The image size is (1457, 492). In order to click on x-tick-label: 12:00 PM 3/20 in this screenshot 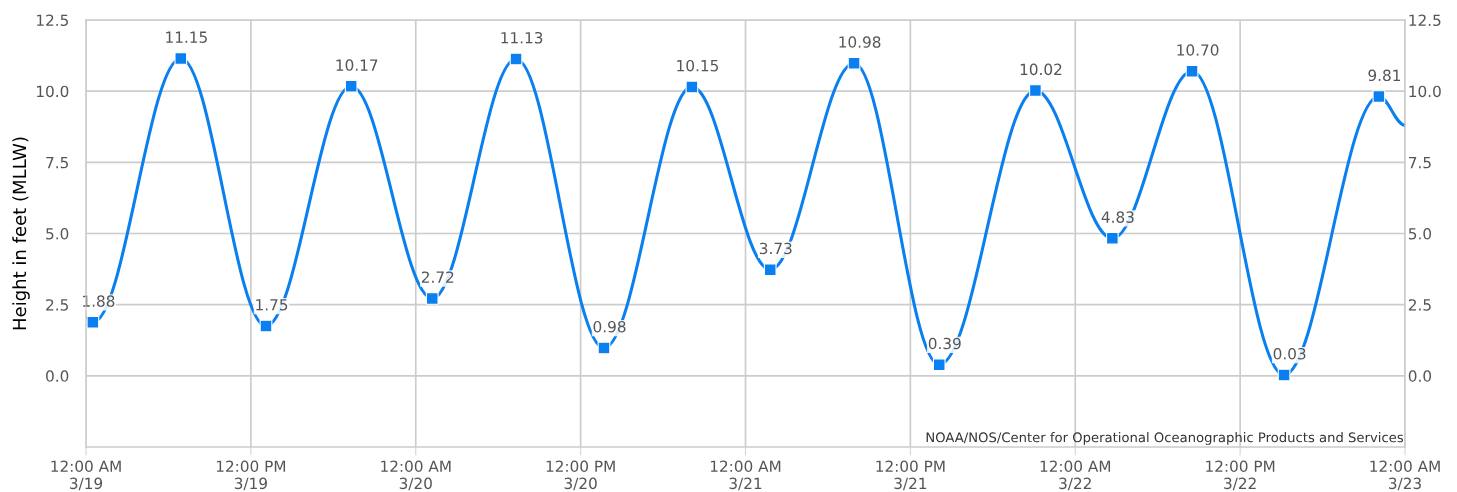, I will do `click(580, 475)`.